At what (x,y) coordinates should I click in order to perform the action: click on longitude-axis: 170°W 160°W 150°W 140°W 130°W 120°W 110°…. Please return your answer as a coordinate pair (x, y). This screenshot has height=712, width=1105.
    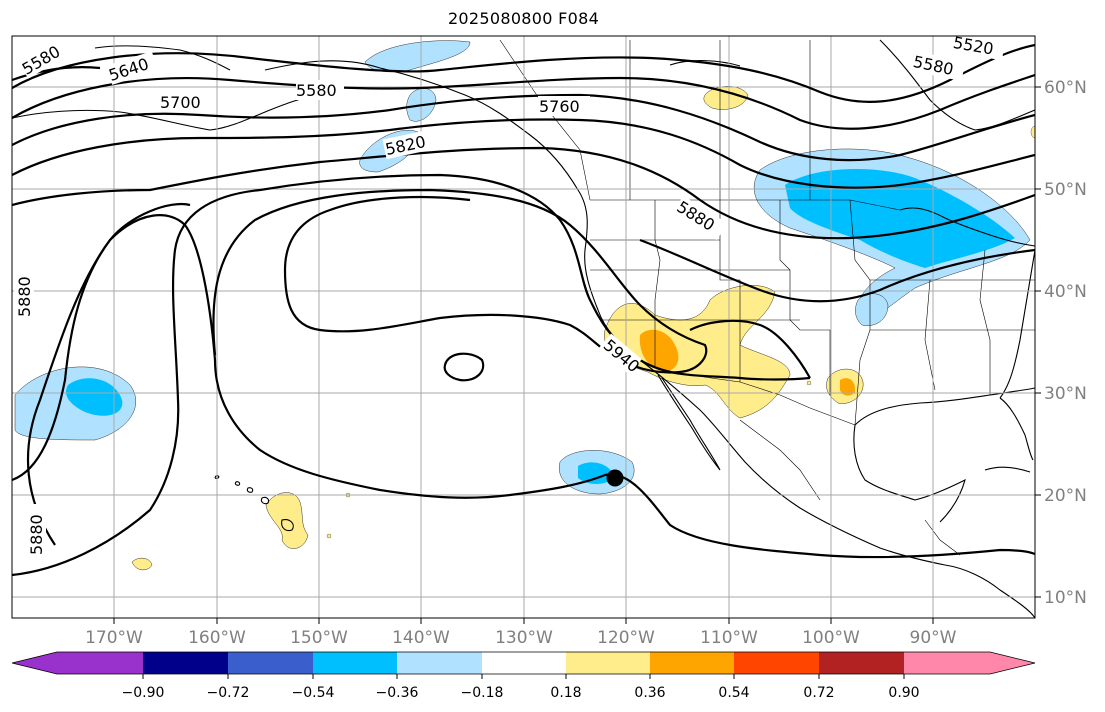
    Looking at the image, I should click on (521, 633).